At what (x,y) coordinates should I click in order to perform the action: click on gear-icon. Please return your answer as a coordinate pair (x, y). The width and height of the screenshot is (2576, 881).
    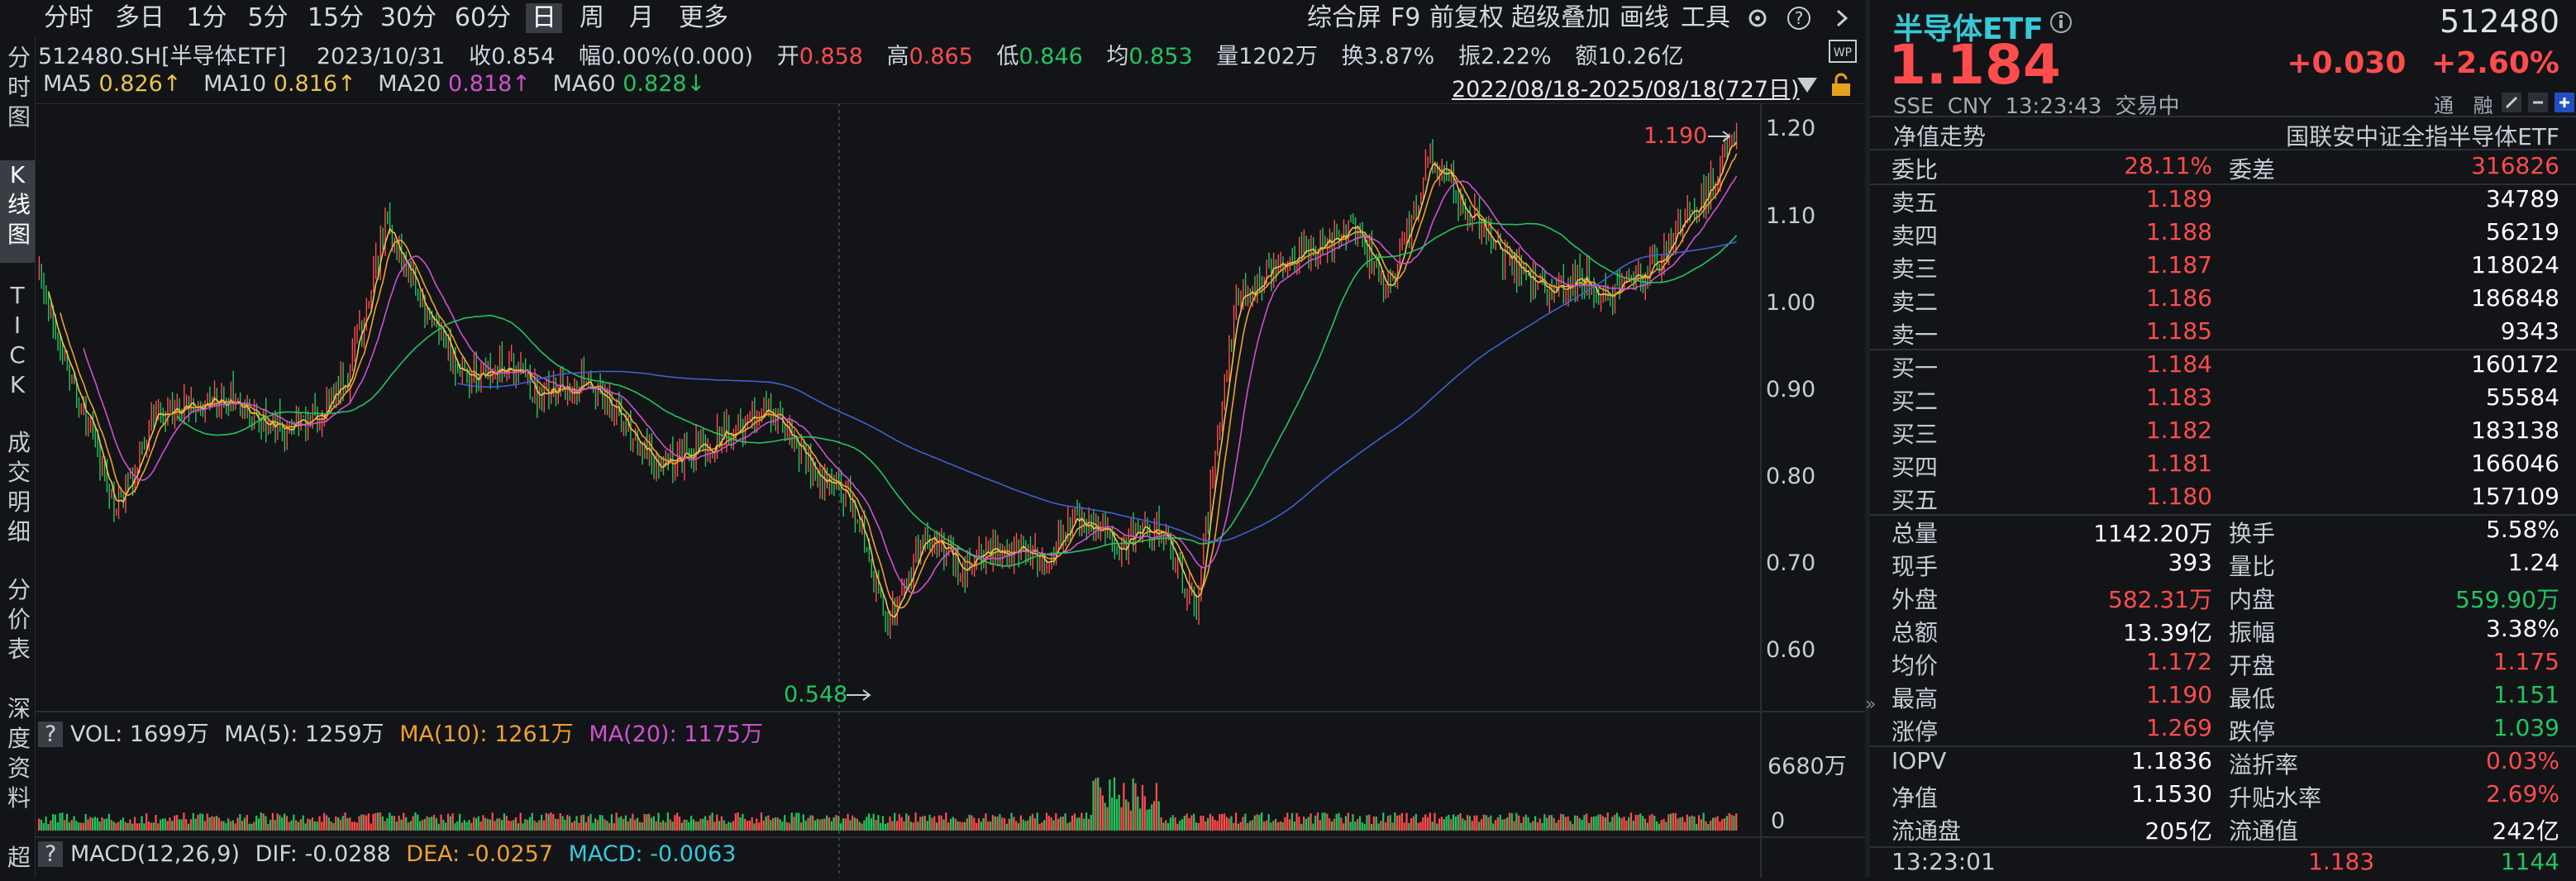
    Looking at the image, I should click on (1757, 18).